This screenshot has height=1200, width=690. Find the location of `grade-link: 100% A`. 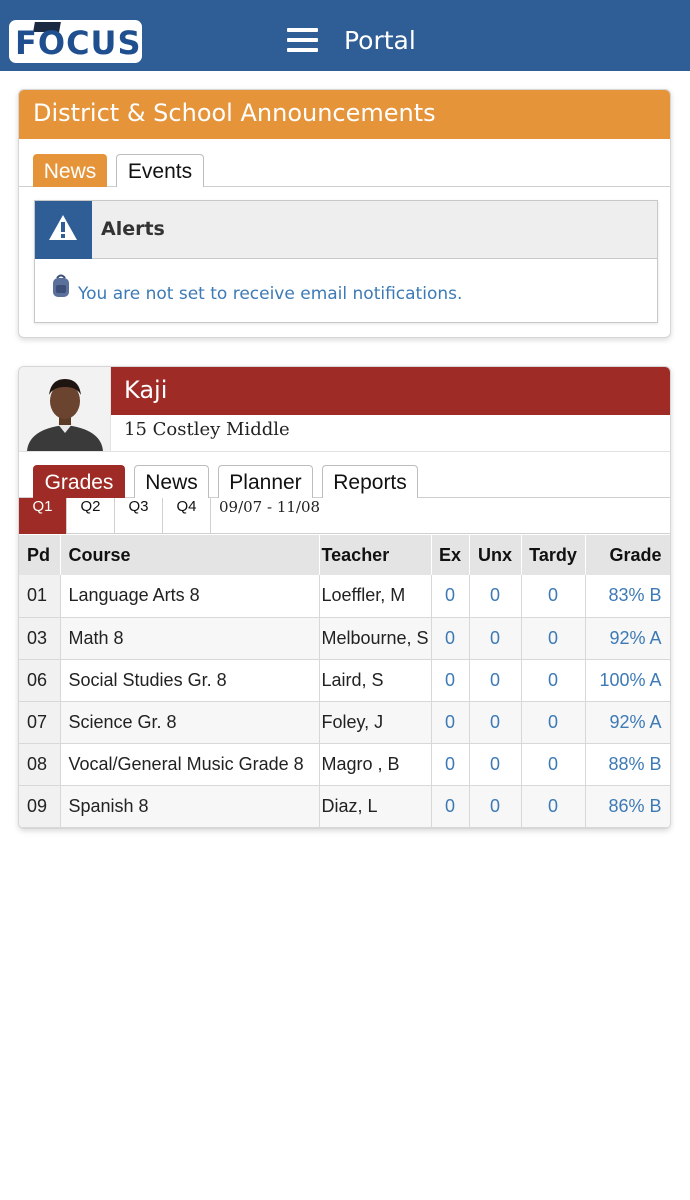

grade-link: 100% A is located at coordinates (627, 680).